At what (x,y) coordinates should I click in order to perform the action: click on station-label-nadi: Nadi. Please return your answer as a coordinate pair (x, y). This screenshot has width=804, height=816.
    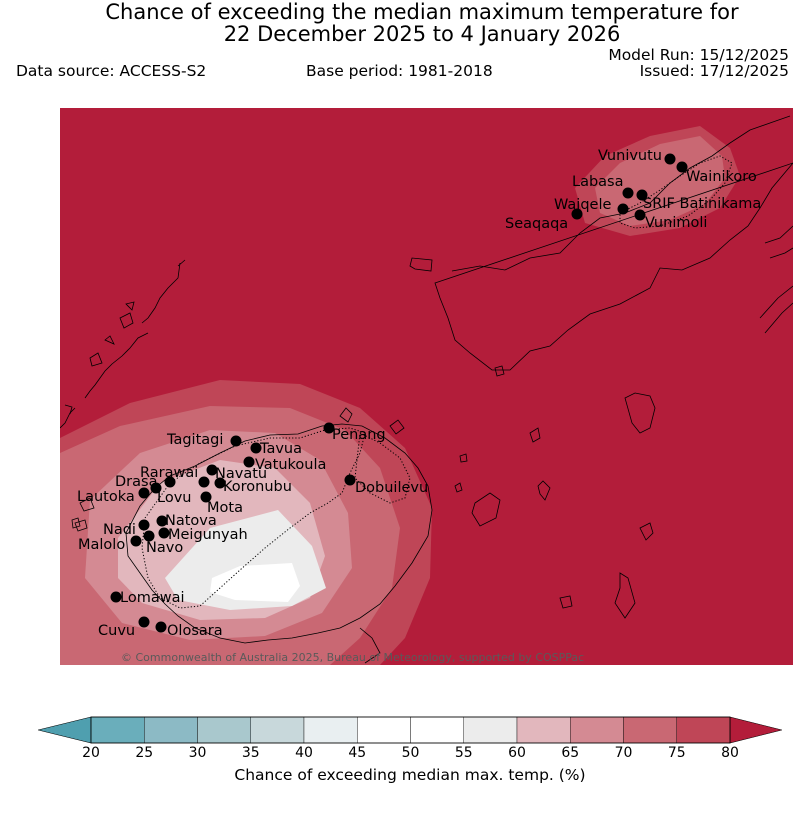
    Looking at the image, I should click on (119, 530).